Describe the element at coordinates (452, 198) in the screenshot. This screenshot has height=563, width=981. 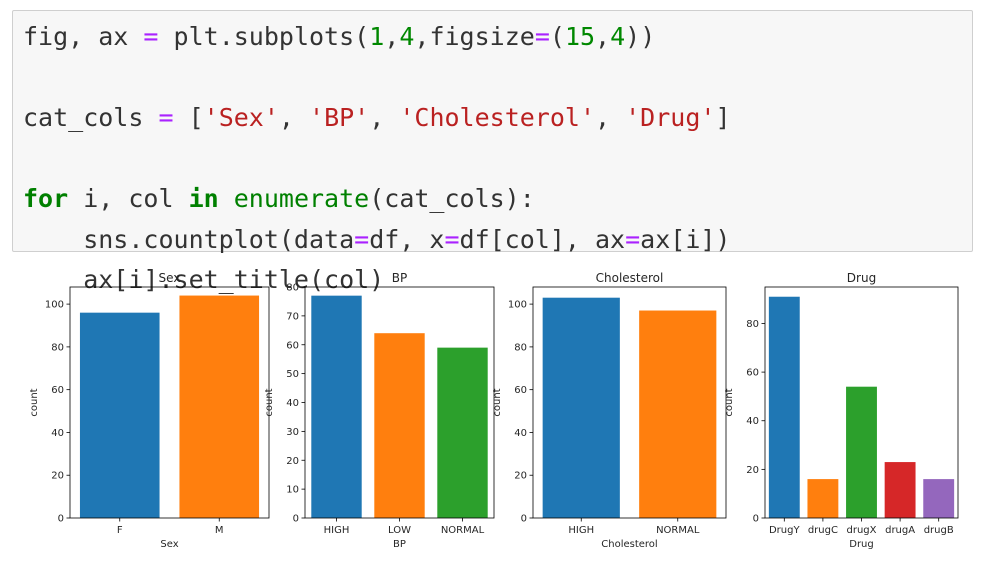
I see `code-token: (cat_cols):` at that location.